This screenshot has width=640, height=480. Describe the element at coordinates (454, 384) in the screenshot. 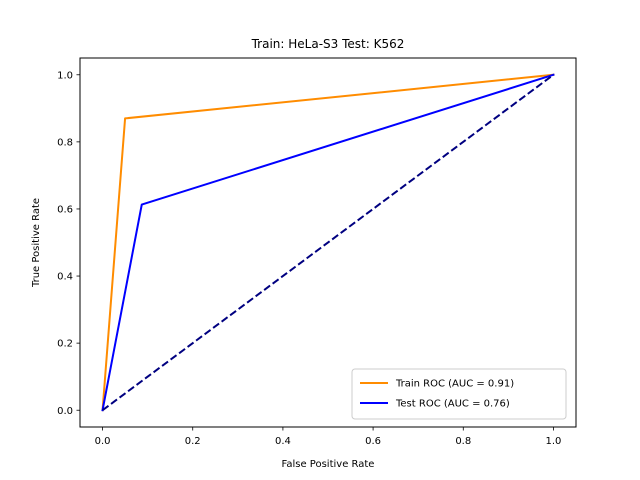

I see `legend-entry-label: Train ROC (AUC = 0.91)` at that location.